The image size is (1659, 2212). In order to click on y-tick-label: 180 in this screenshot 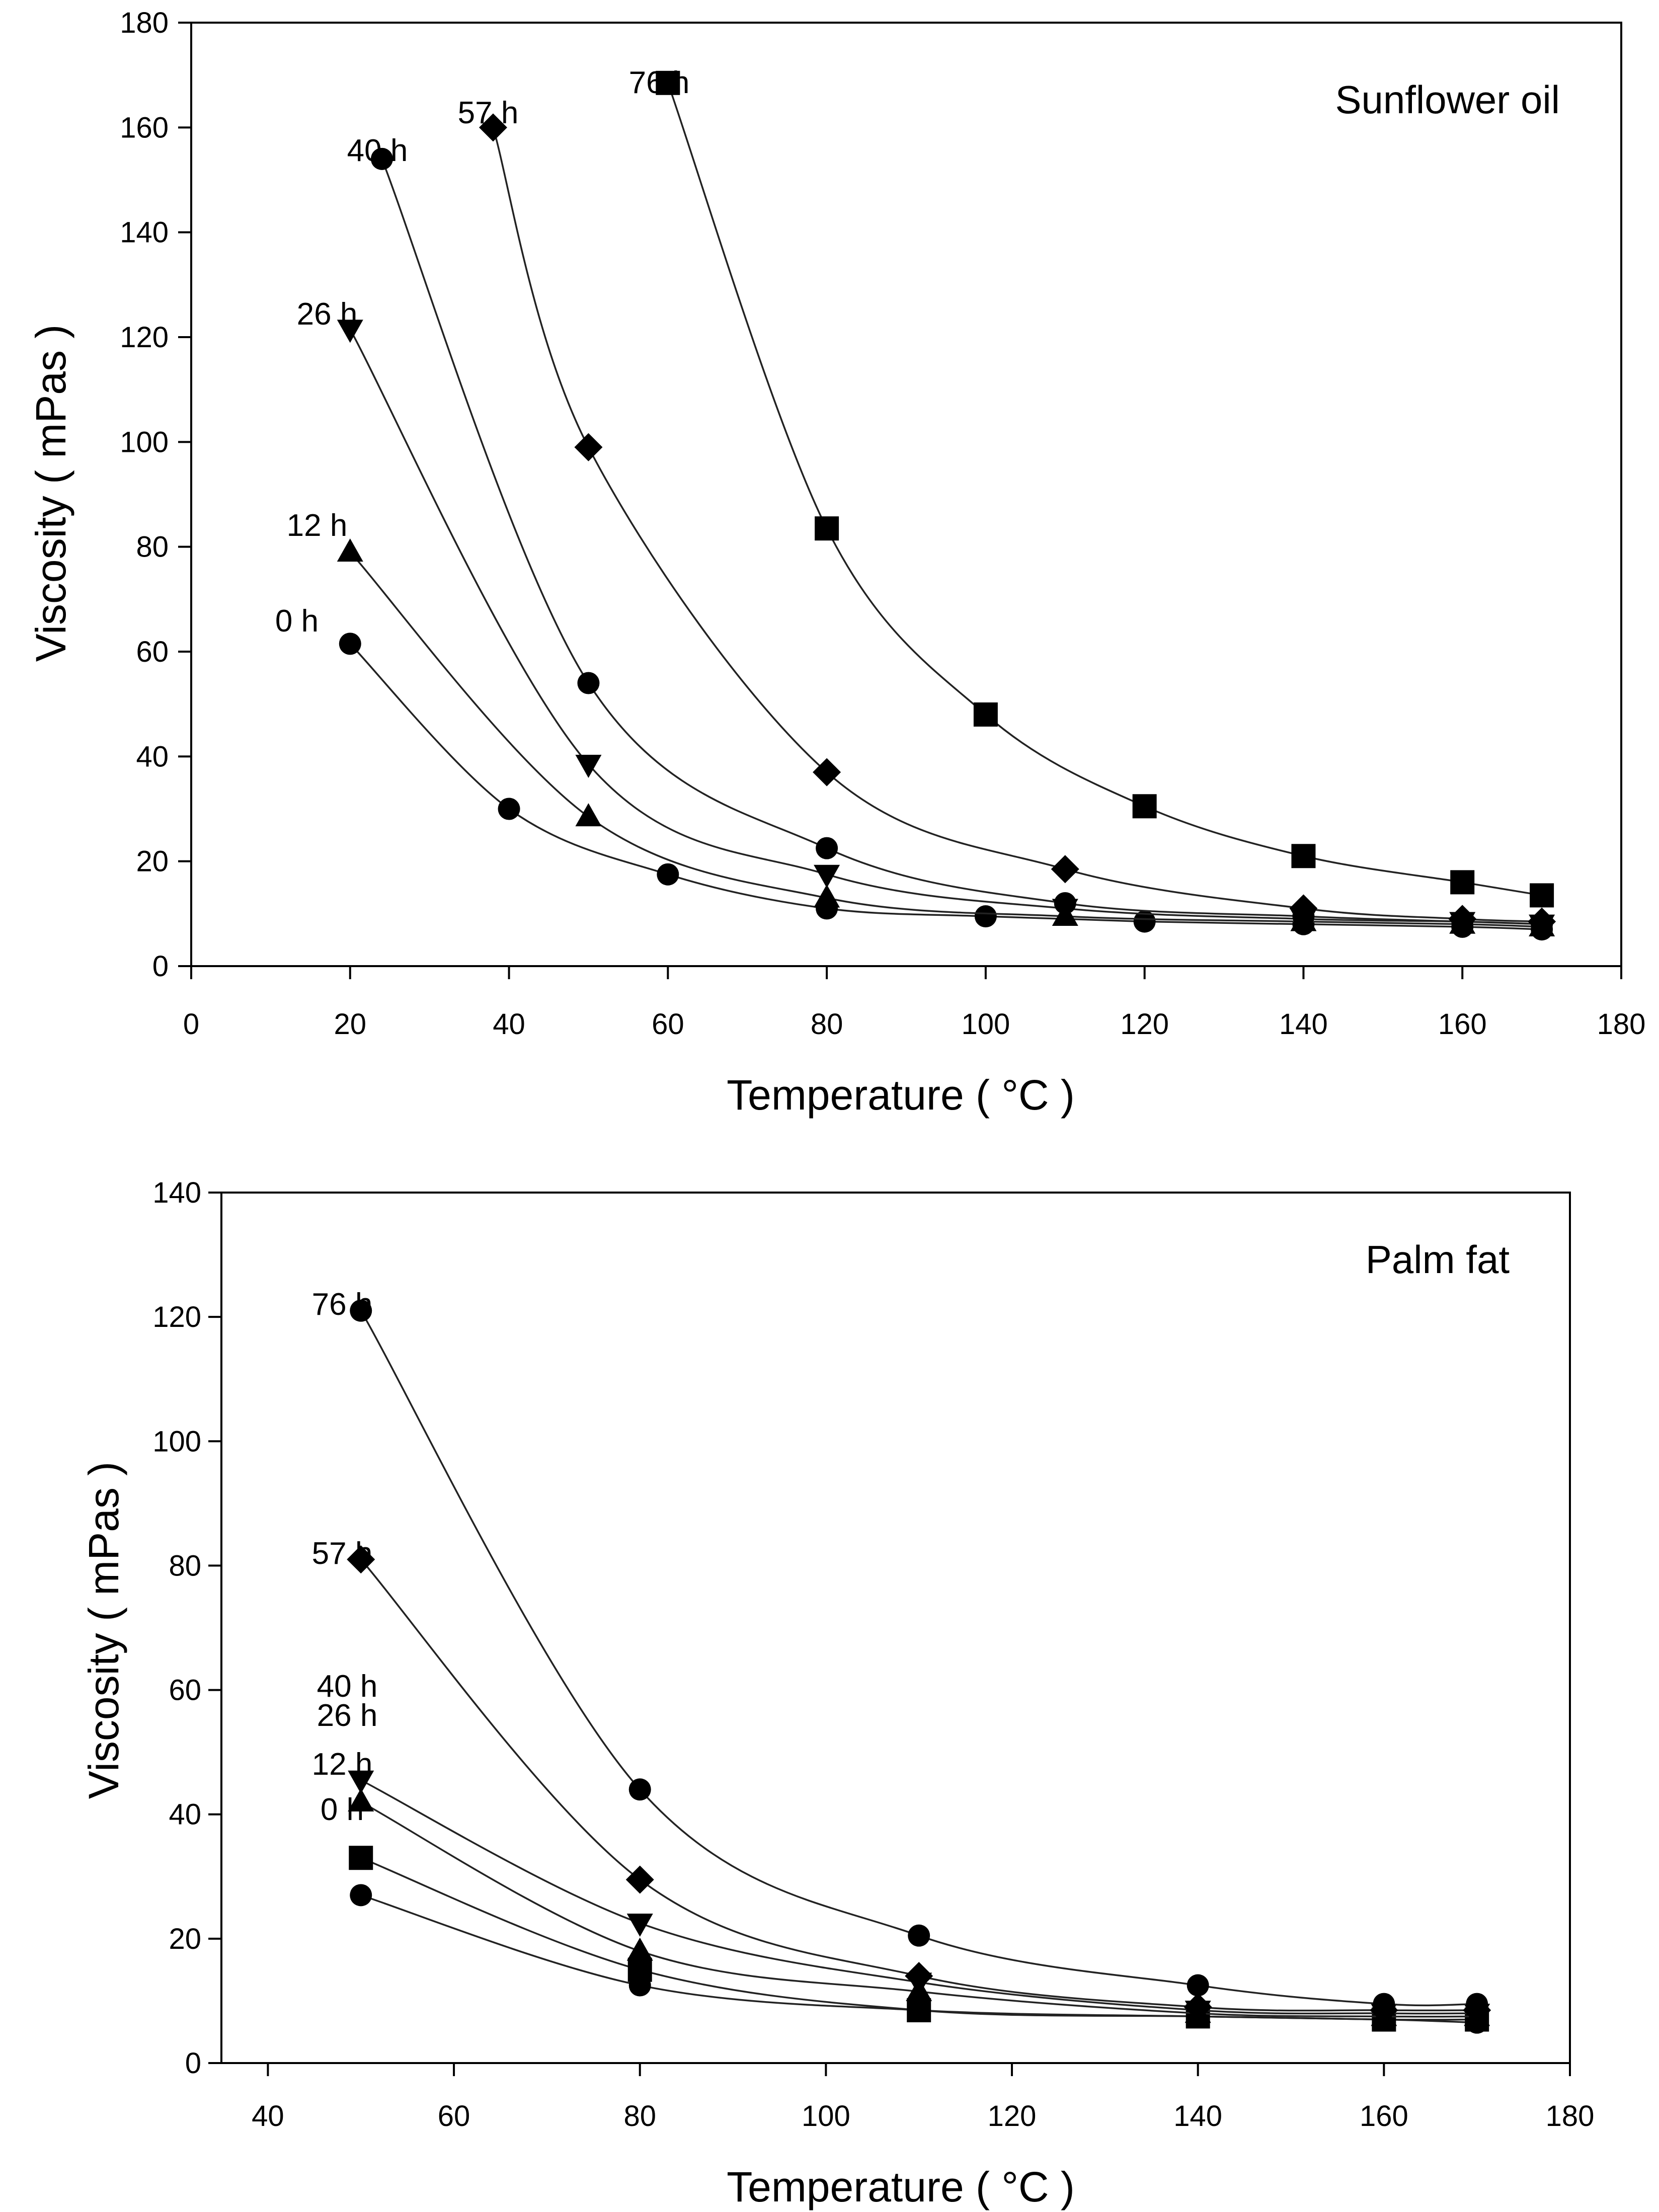, I will do `click(144, 23)`.